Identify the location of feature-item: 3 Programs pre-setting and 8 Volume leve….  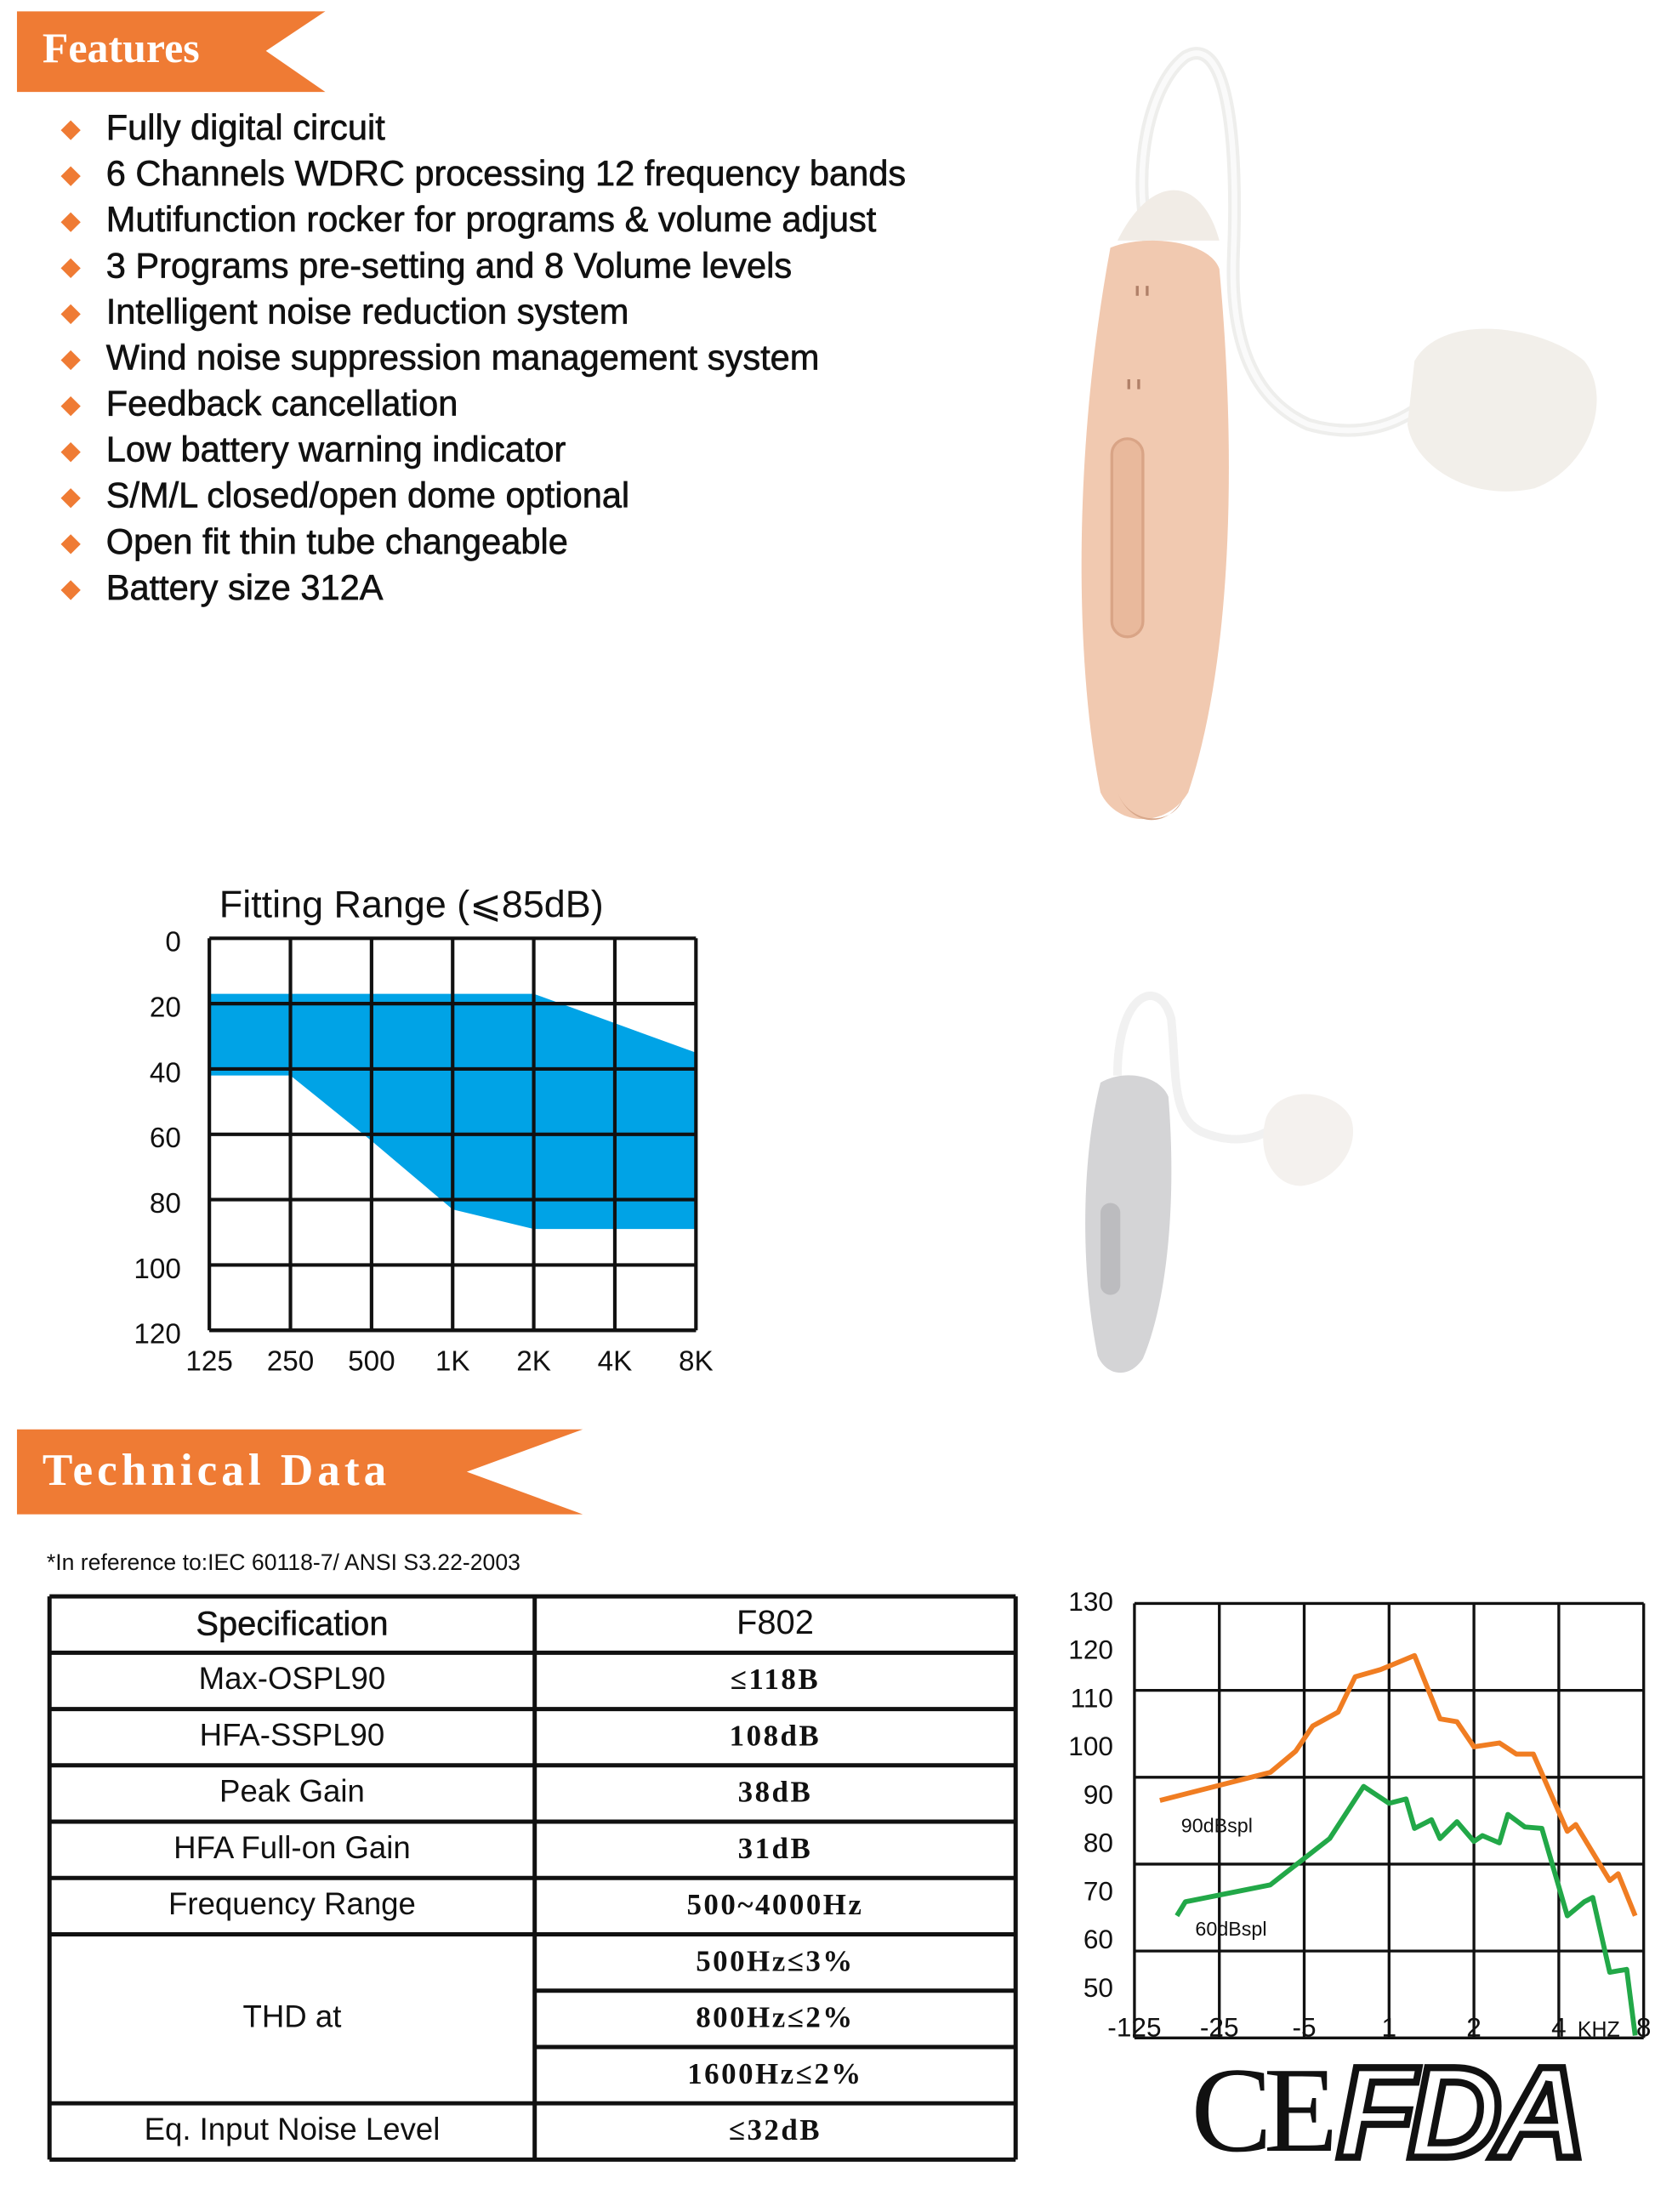
(449, 265).